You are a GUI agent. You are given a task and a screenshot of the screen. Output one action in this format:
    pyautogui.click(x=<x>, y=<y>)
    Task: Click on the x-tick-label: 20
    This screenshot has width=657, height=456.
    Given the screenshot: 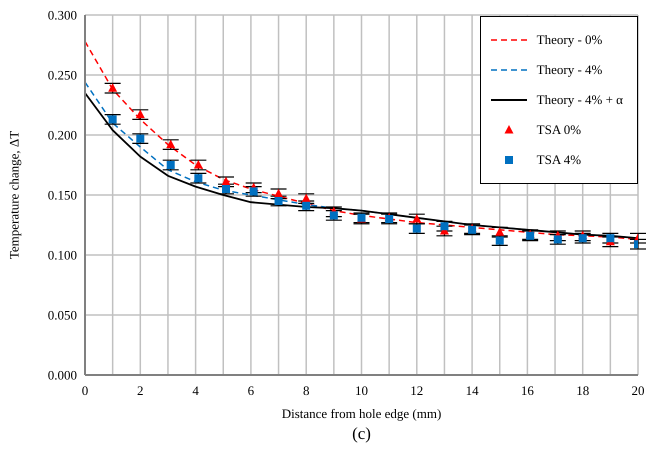 What is the action you would take?
    pyautogui.click(x=638, y=390)
    